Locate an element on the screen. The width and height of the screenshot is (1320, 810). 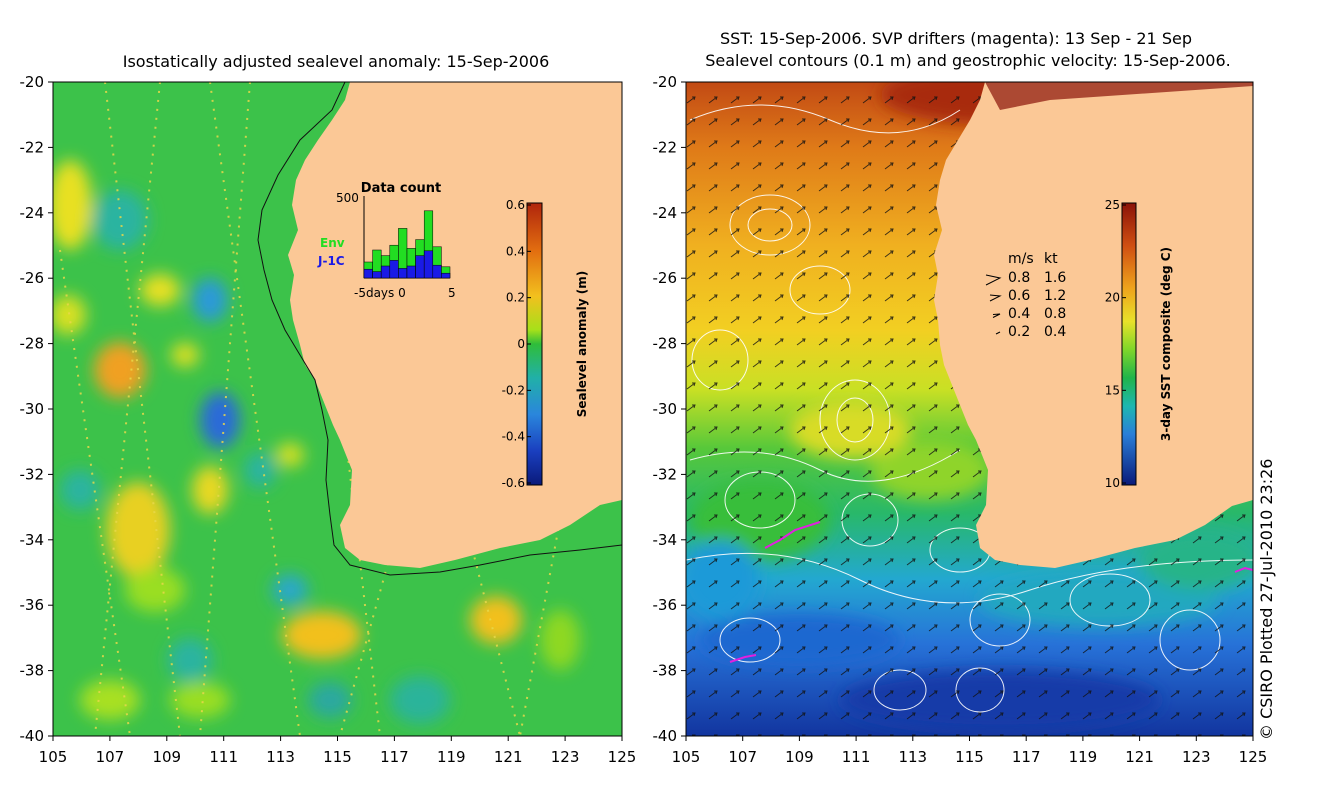
right-x-tick-label: 123 is located at coordinates (1196, 757).